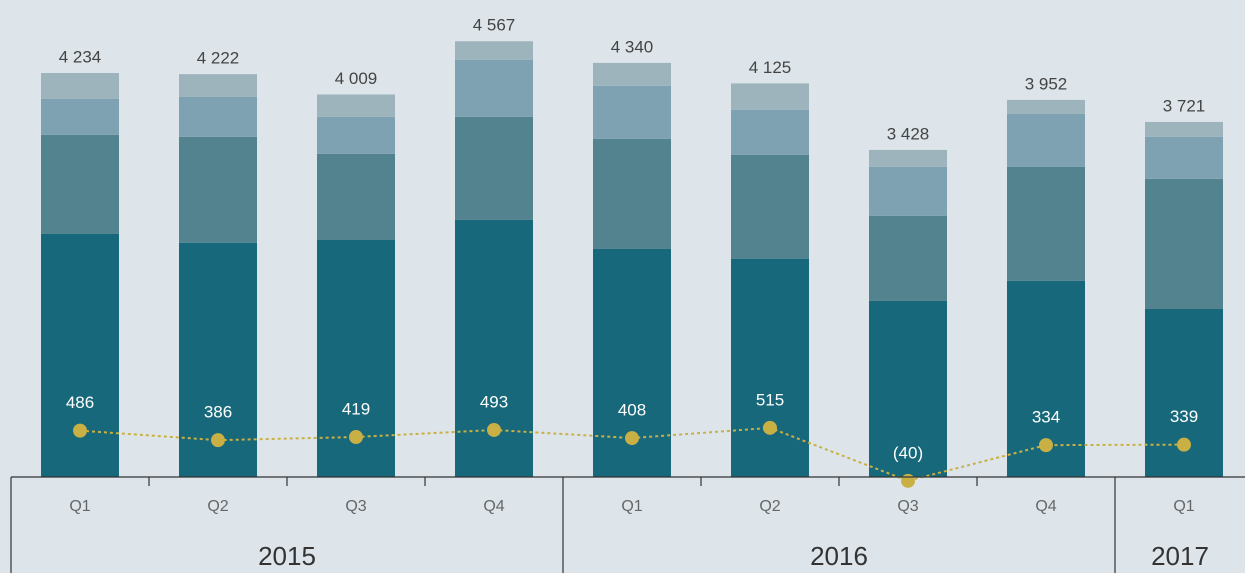 The height and width of the screenshot is (573, 1245). Describe the element at coordinates (1046, 83) in the screenshot. I see `total-label: 3 952` at that location.